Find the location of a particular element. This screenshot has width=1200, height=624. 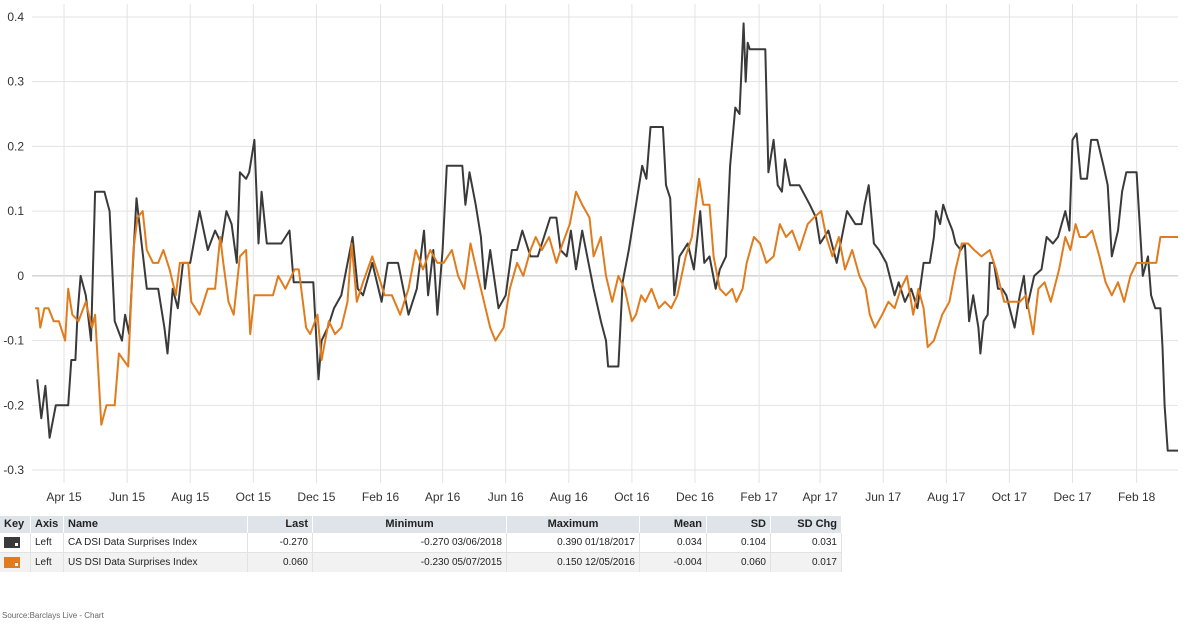

legend-min-value: -0.270 is located at coordinates (435, 542).